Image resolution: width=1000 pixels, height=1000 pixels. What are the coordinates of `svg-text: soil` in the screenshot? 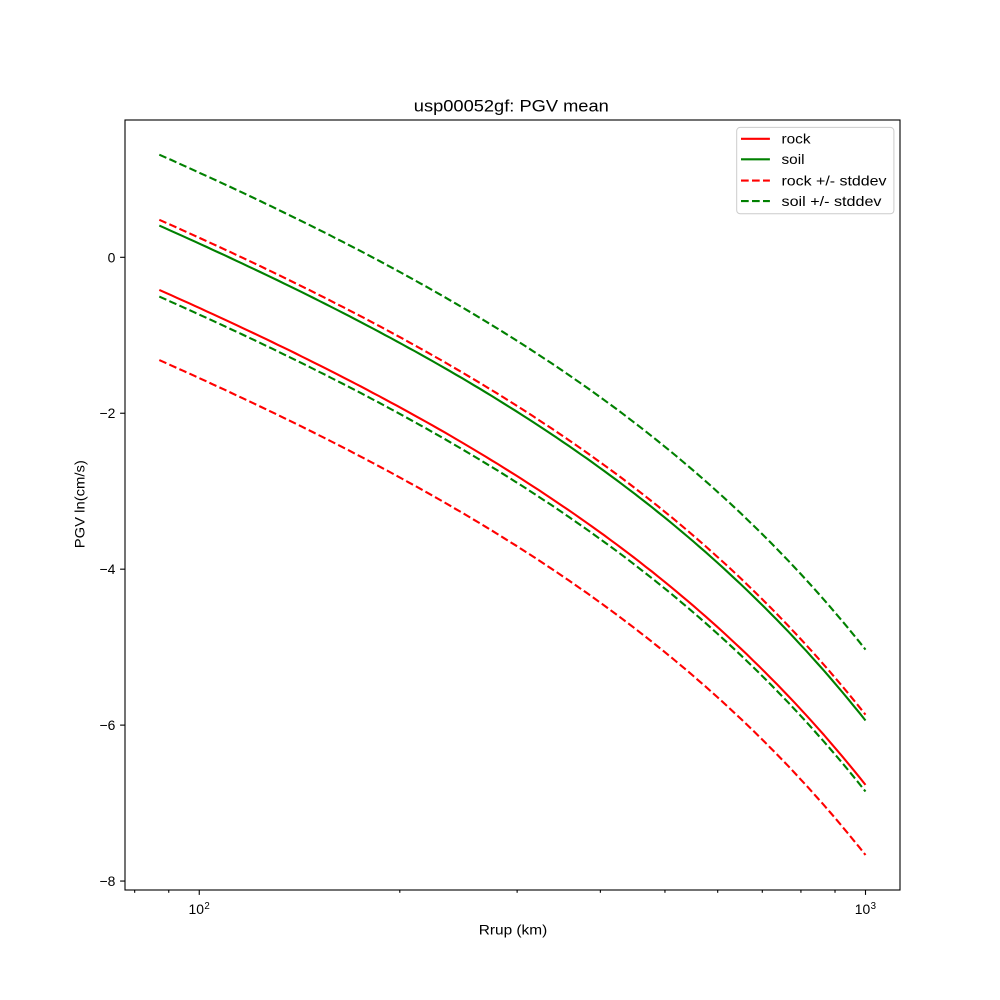 It's located at (793, 159).